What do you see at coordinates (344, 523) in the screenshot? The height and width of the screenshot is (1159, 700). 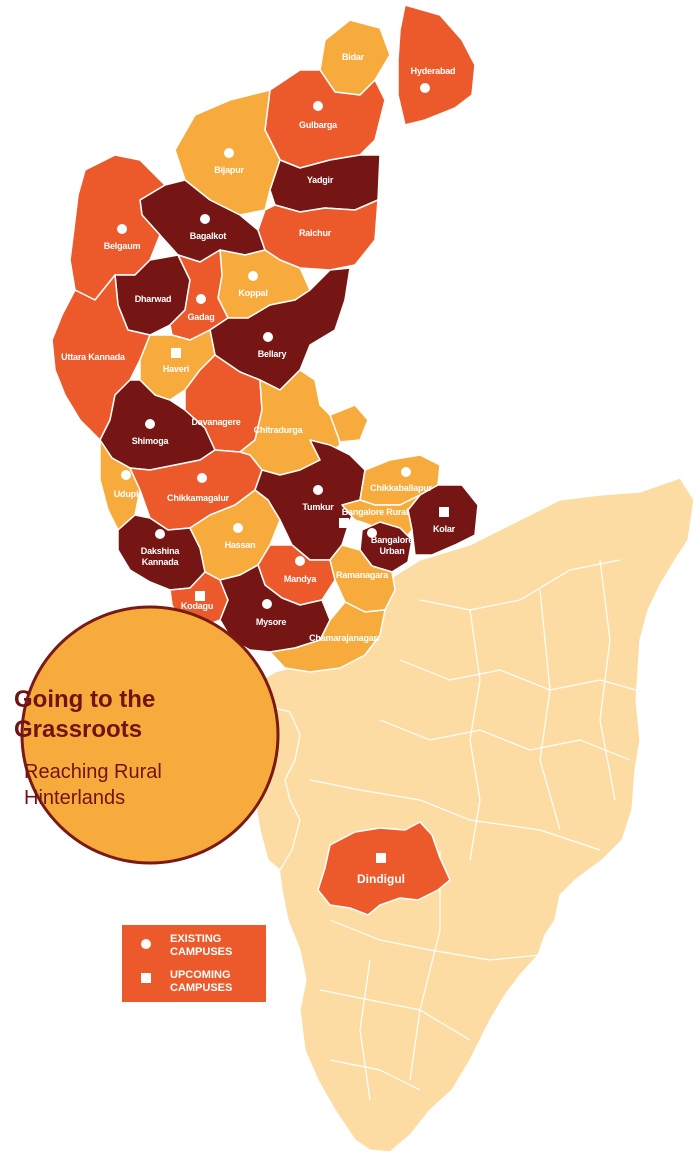 I see `upcoming-campus-marker-bangalore-rural` at bounding box center [344, 523].